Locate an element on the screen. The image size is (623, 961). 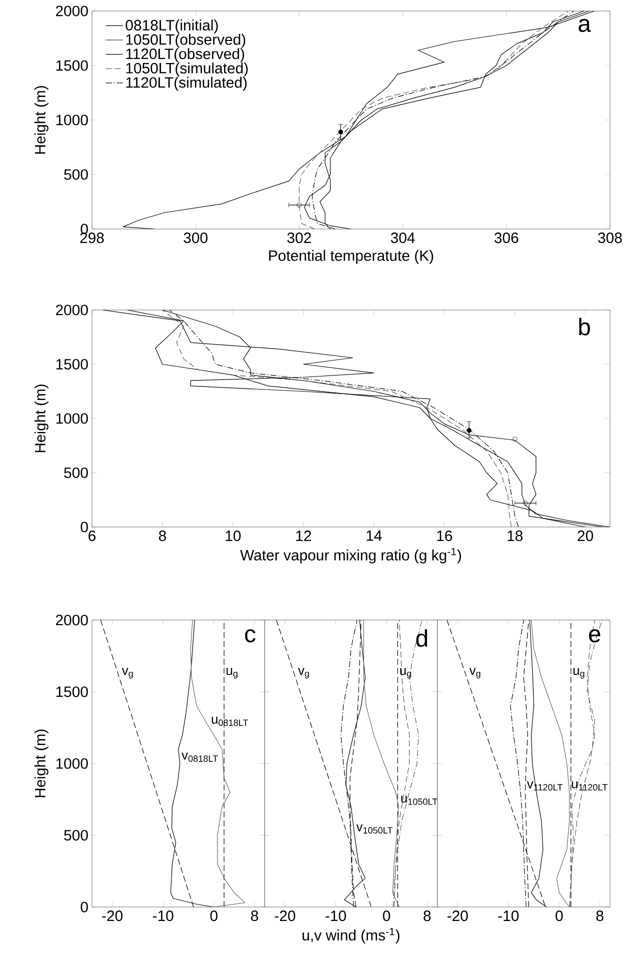
x-tick-label: 20 is located at coordinates (586, 536).